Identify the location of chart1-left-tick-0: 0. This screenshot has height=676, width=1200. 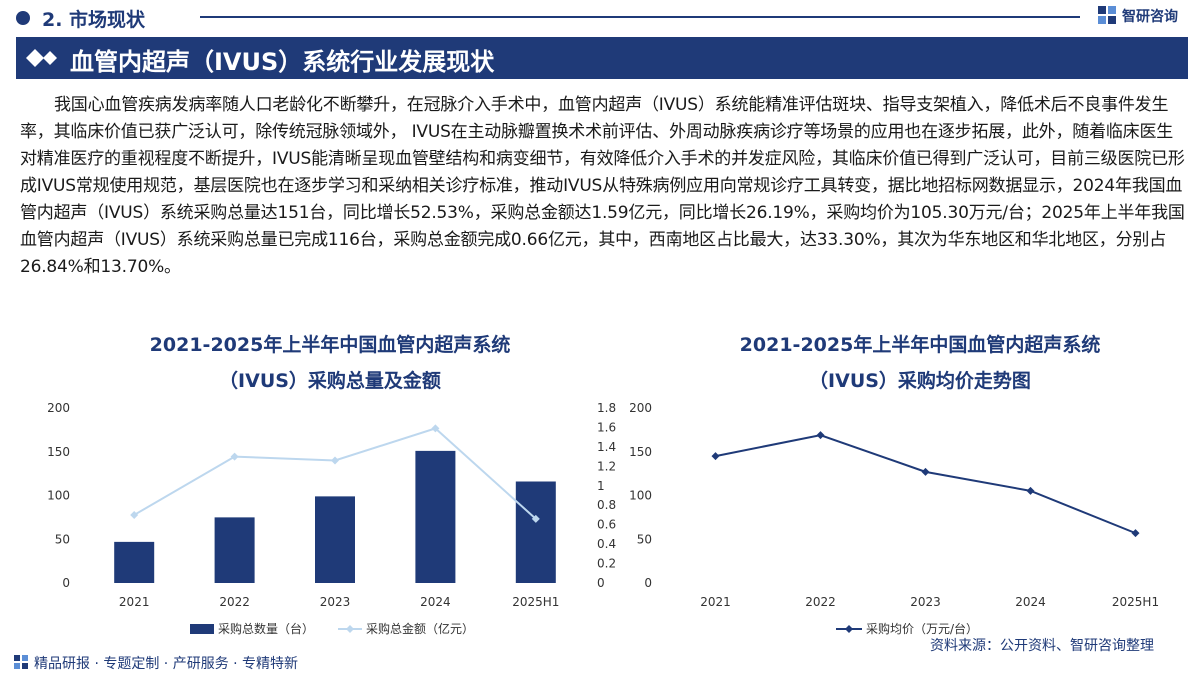
(66, 583).